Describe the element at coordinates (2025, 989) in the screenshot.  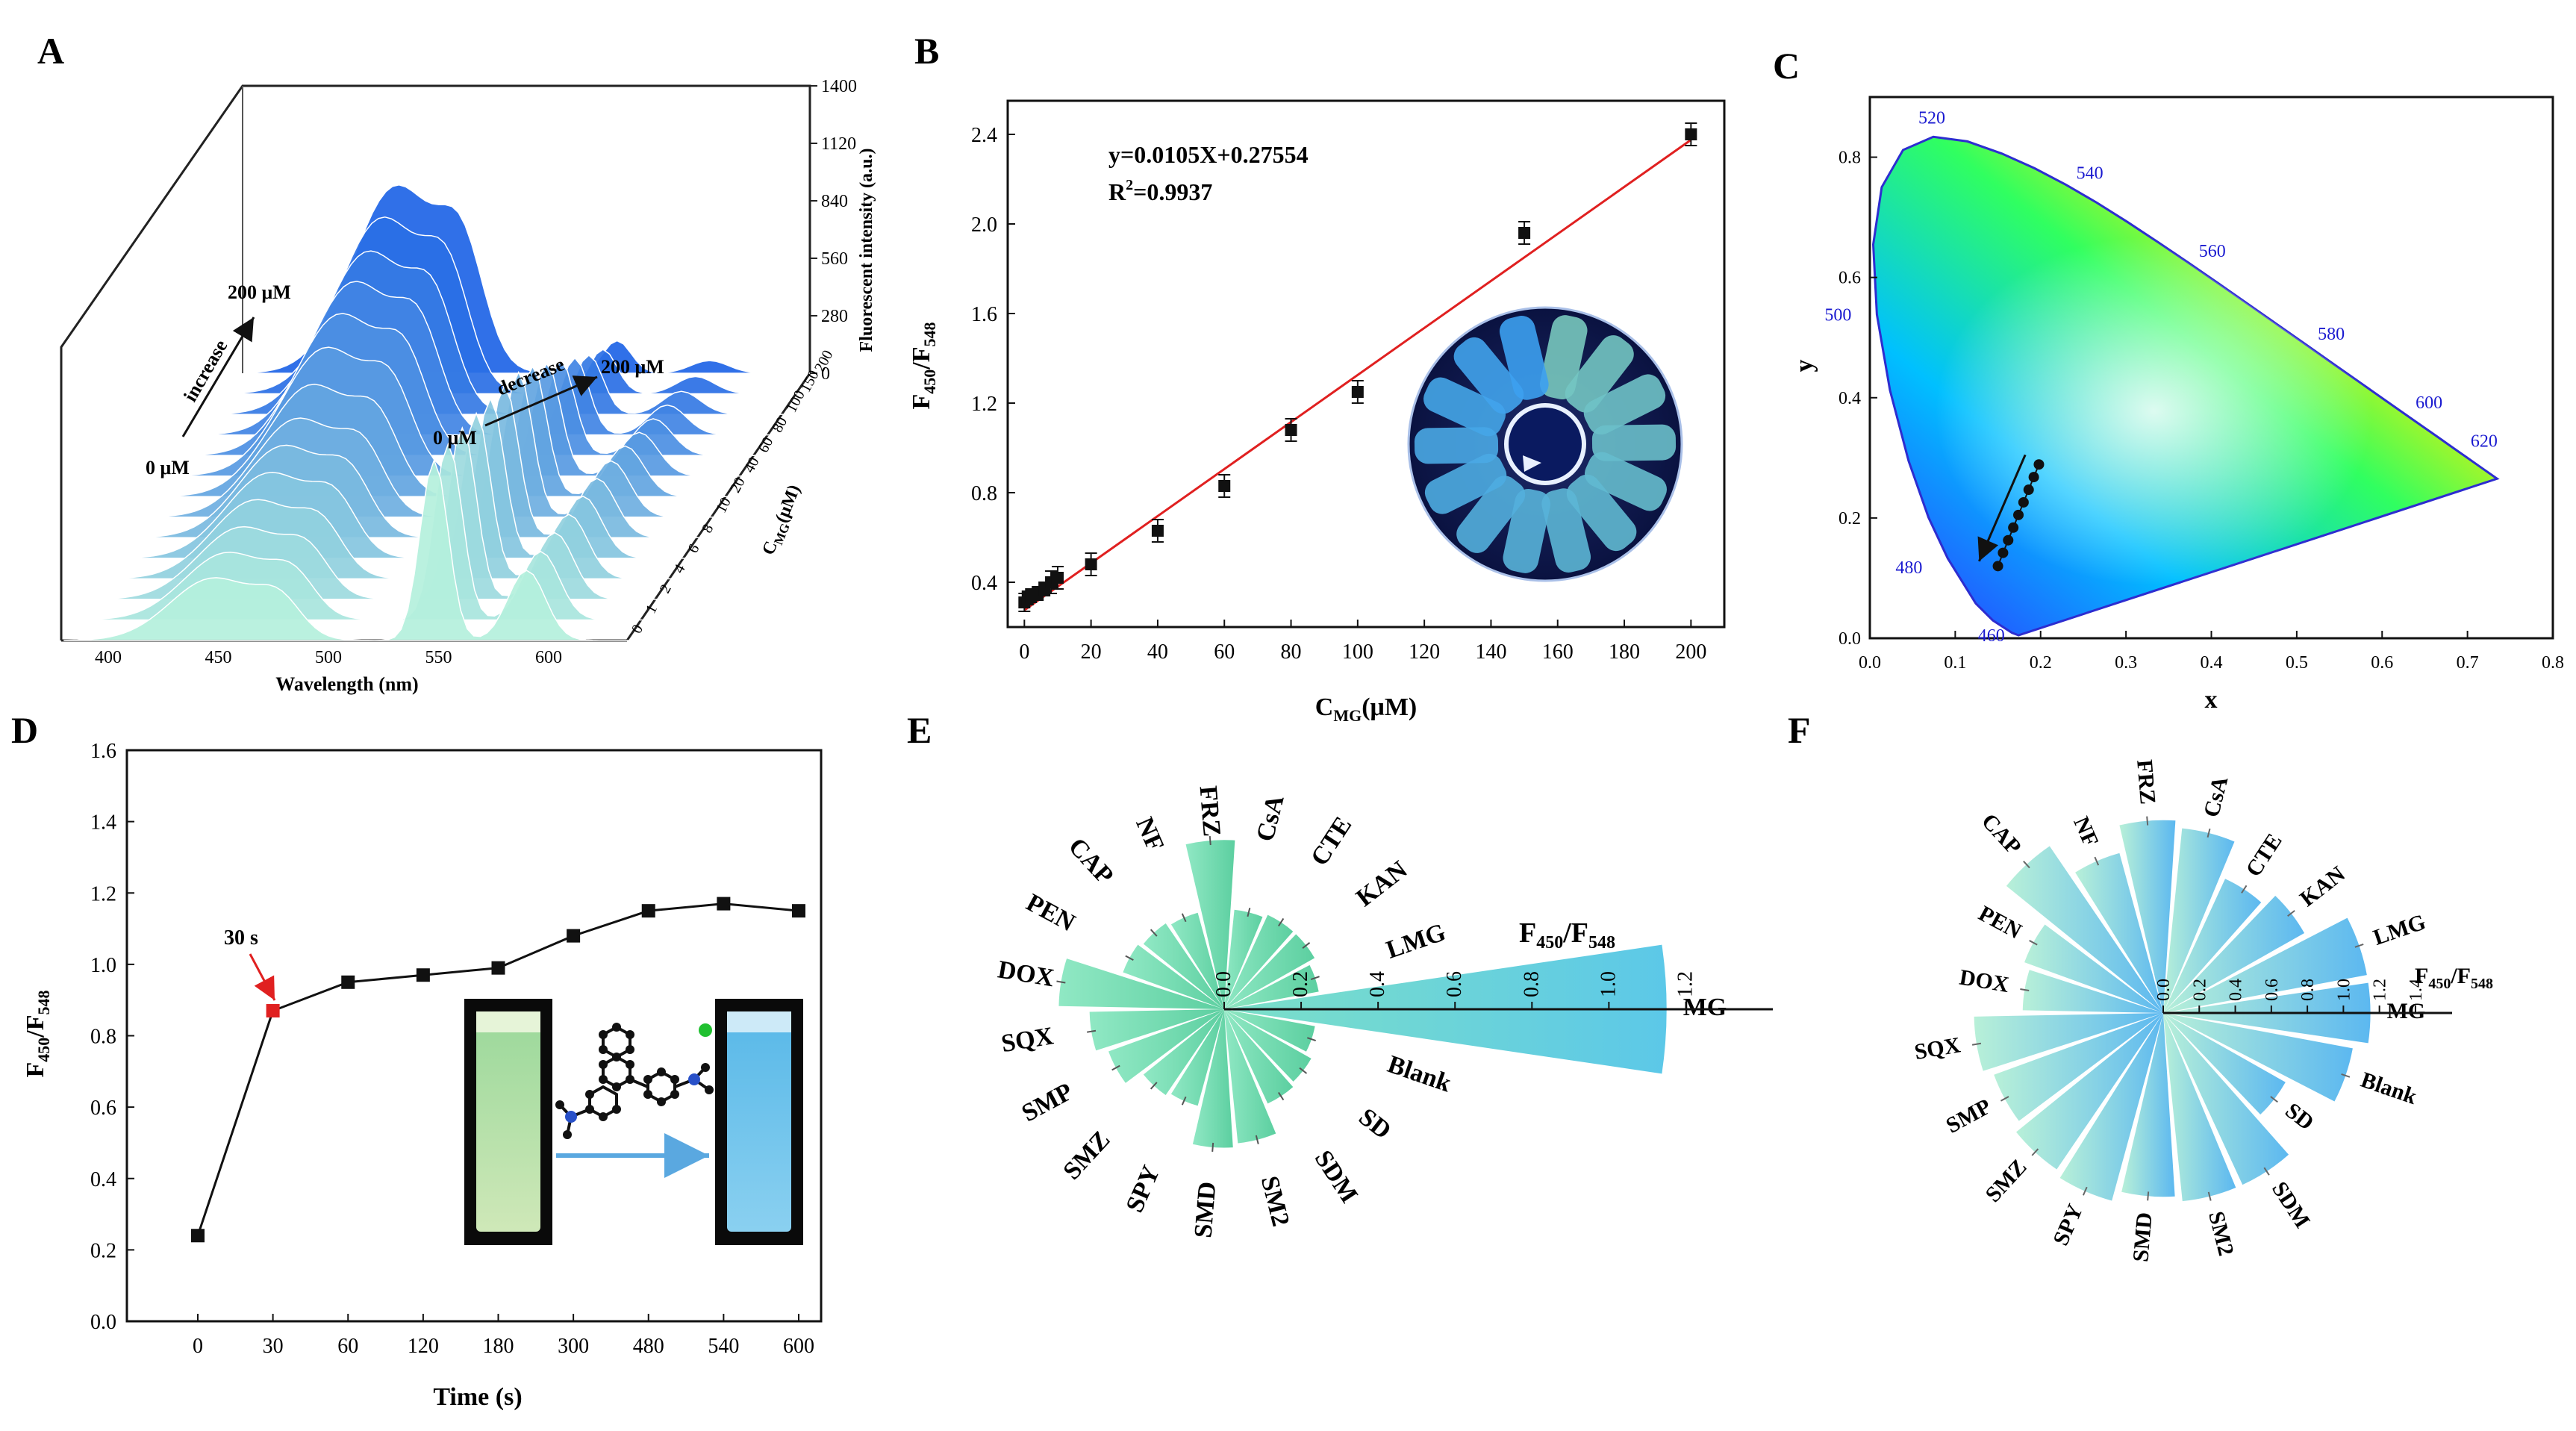
I see `bar-error-dox` at that location.